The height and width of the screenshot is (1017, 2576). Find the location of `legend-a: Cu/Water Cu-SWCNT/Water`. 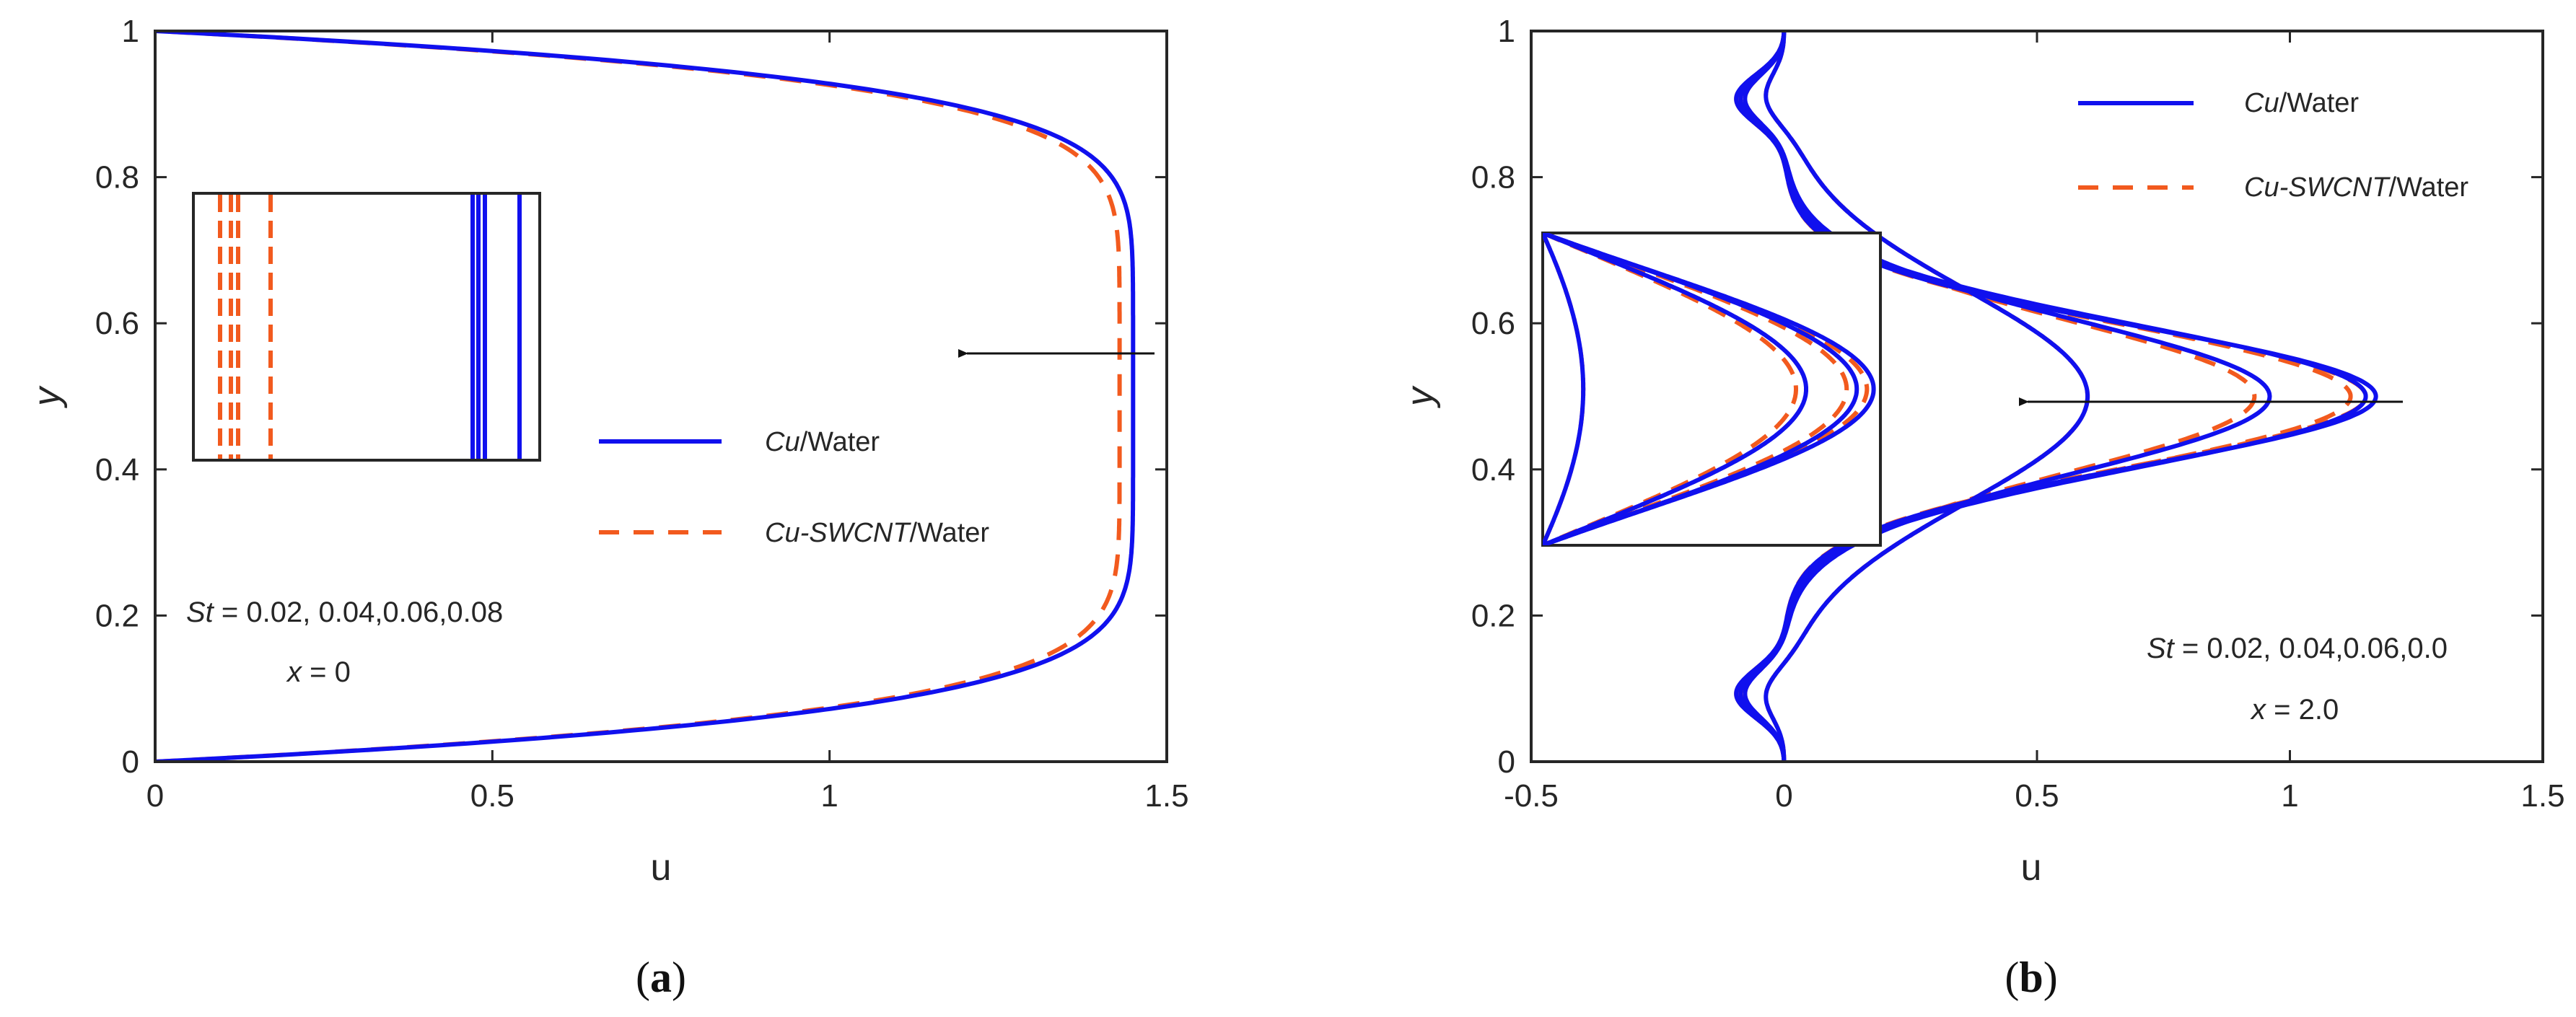

legend-a: Cu/Water Cu-SWCNT/Water is located at coordinates (794, 487).